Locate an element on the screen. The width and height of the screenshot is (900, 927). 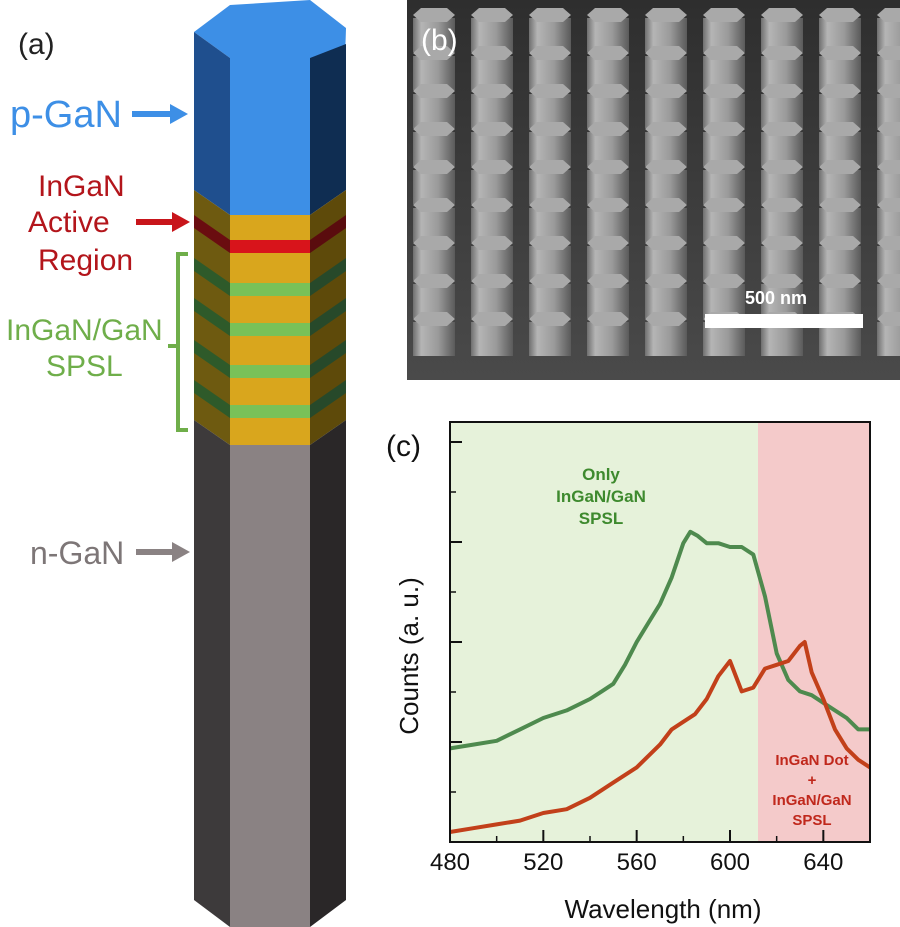
panel-c-letter: (c) is located at coordinates (403, 446).